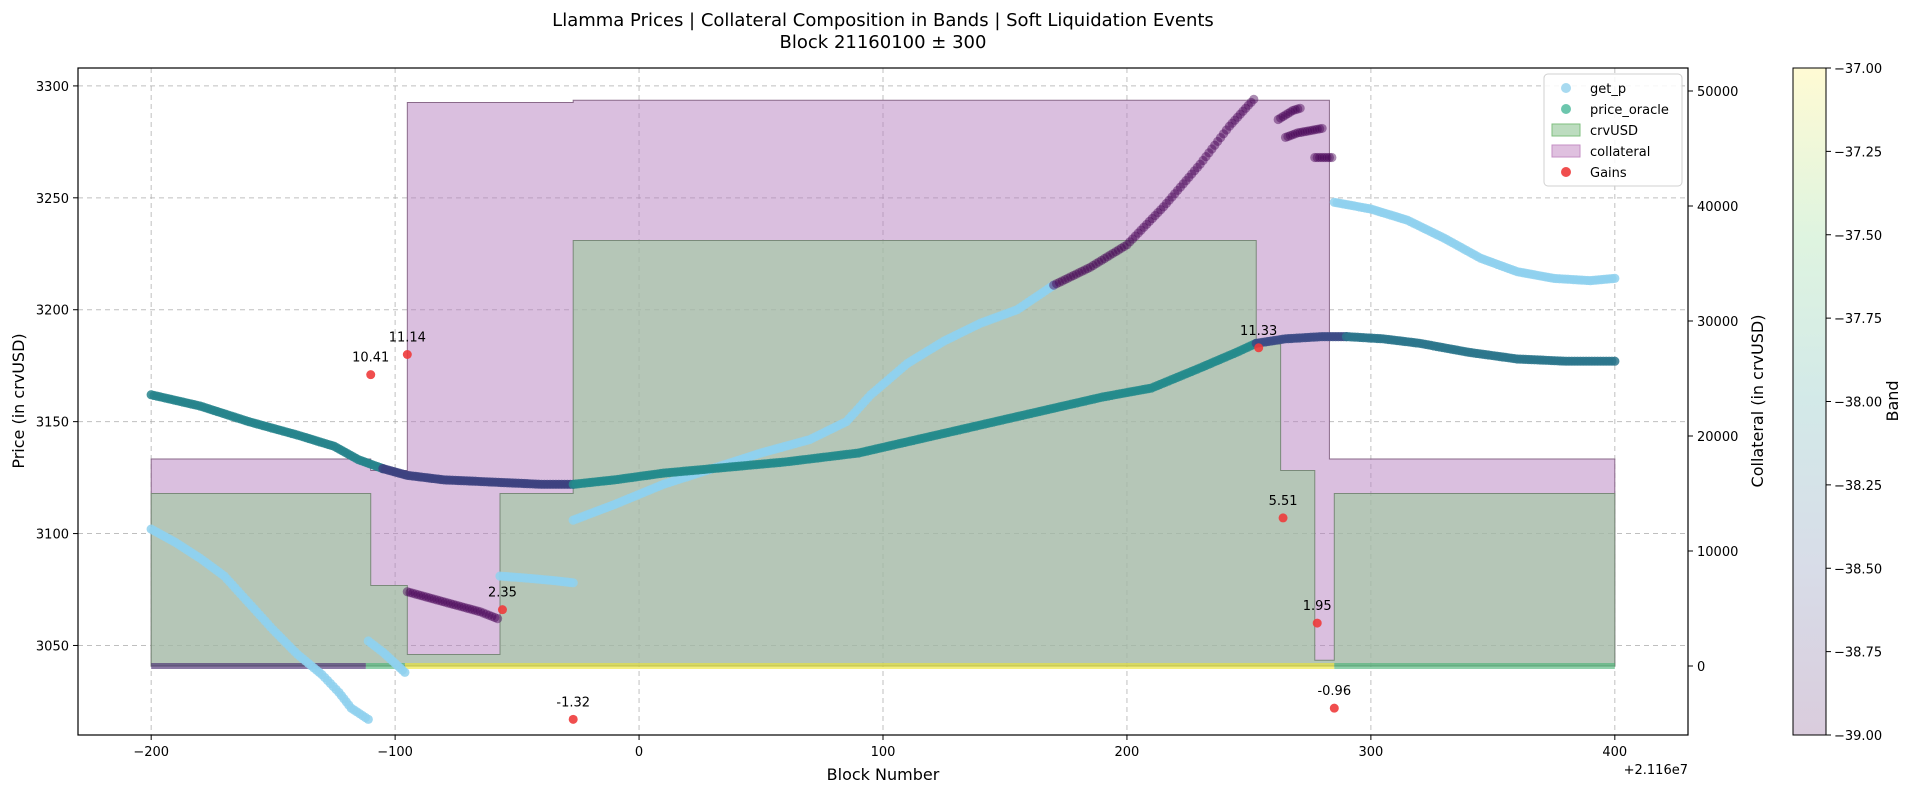 Image resolution: width=1907 pixels, height=790 pixels. Describe the element at coordinates (151, 752) in the screenshot. I see `x-tick-label-0: −200` at that location.